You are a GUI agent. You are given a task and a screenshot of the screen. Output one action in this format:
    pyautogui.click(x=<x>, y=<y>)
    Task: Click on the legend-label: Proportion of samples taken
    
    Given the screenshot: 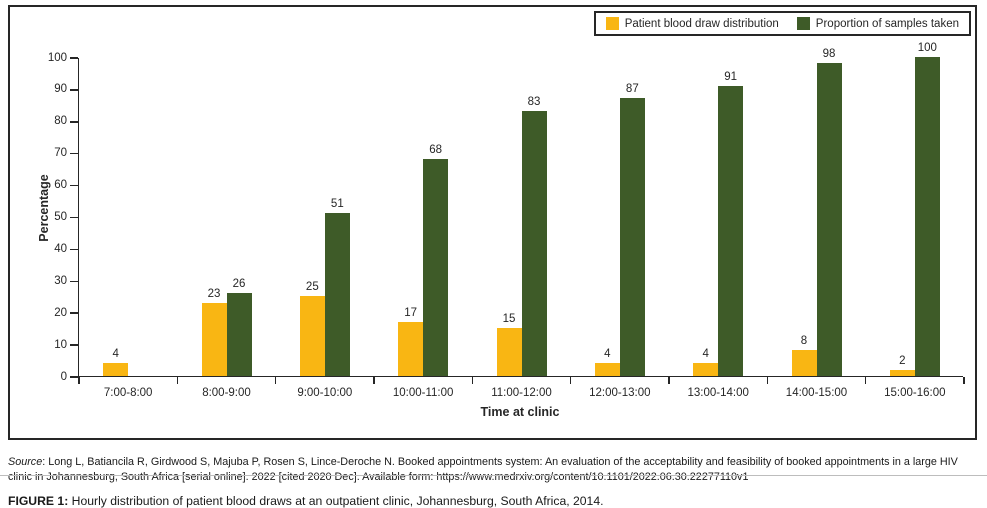 What is the action you would take?
    pyautogui.click(x=887, y=23)
    